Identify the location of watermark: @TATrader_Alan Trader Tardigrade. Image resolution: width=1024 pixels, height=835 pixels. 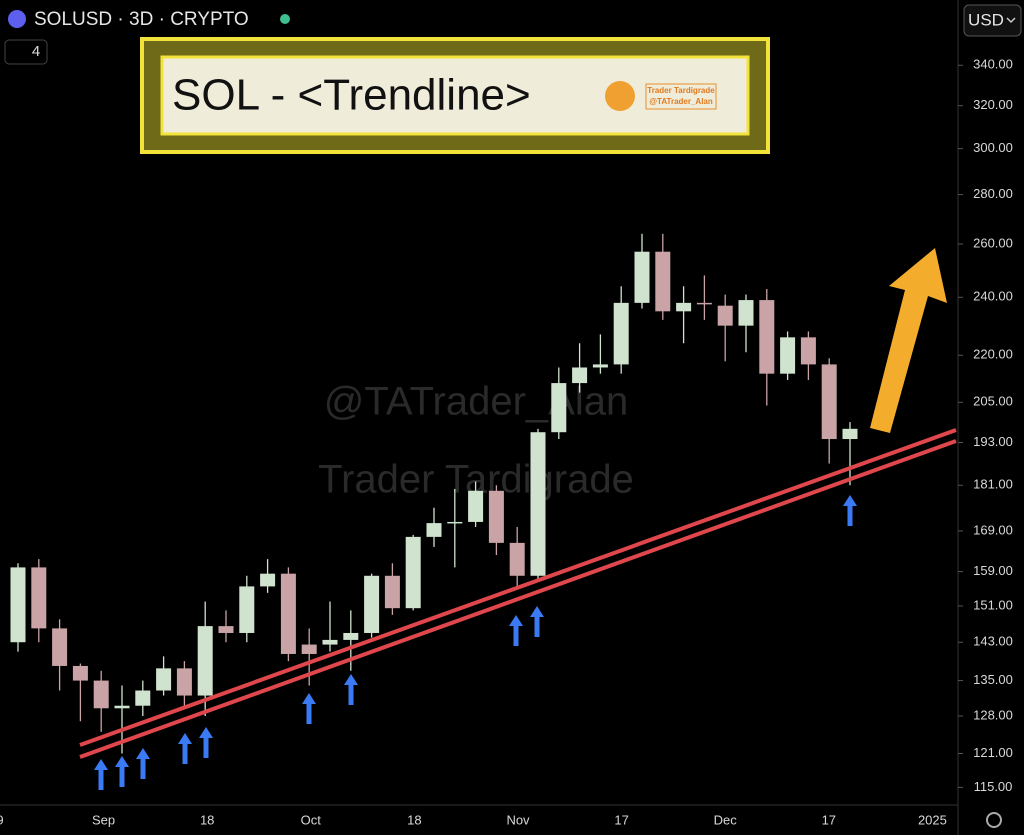
(476, 441).